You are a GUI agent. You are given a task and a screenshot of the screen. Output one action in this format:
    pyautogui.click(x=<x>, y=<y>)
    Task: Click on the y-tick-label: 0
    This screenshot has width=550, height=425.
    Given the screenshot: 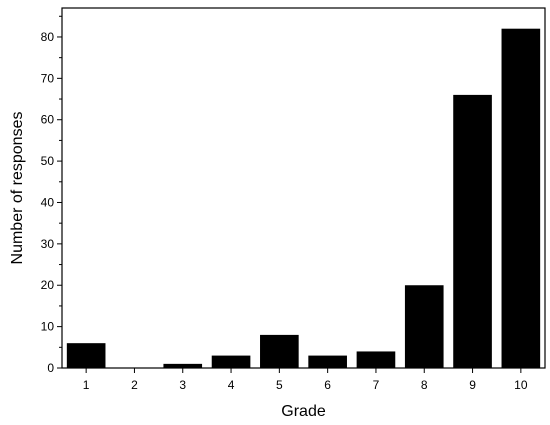 What is the action you would take?
    pyautogui.click(x=50, y=368)
    